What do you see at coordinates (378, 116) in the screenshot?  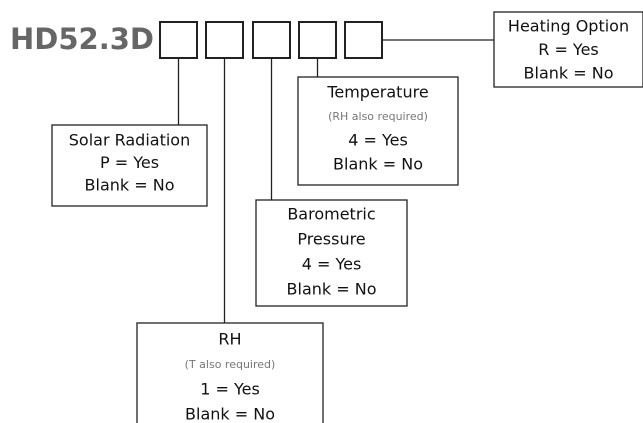 I see `option-note: (RH also required)` at bounding box center [378, 116].